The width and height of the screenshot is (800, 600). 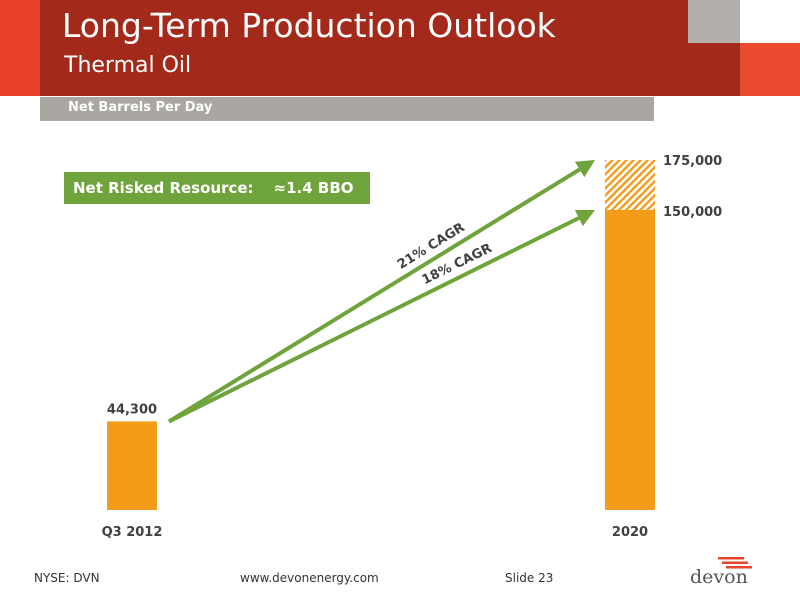 What do you see at coordinates (132, 532) in the screenshot?
I see `category-label-q3-2012: Q3 2012` at bounding box center [132, 532].